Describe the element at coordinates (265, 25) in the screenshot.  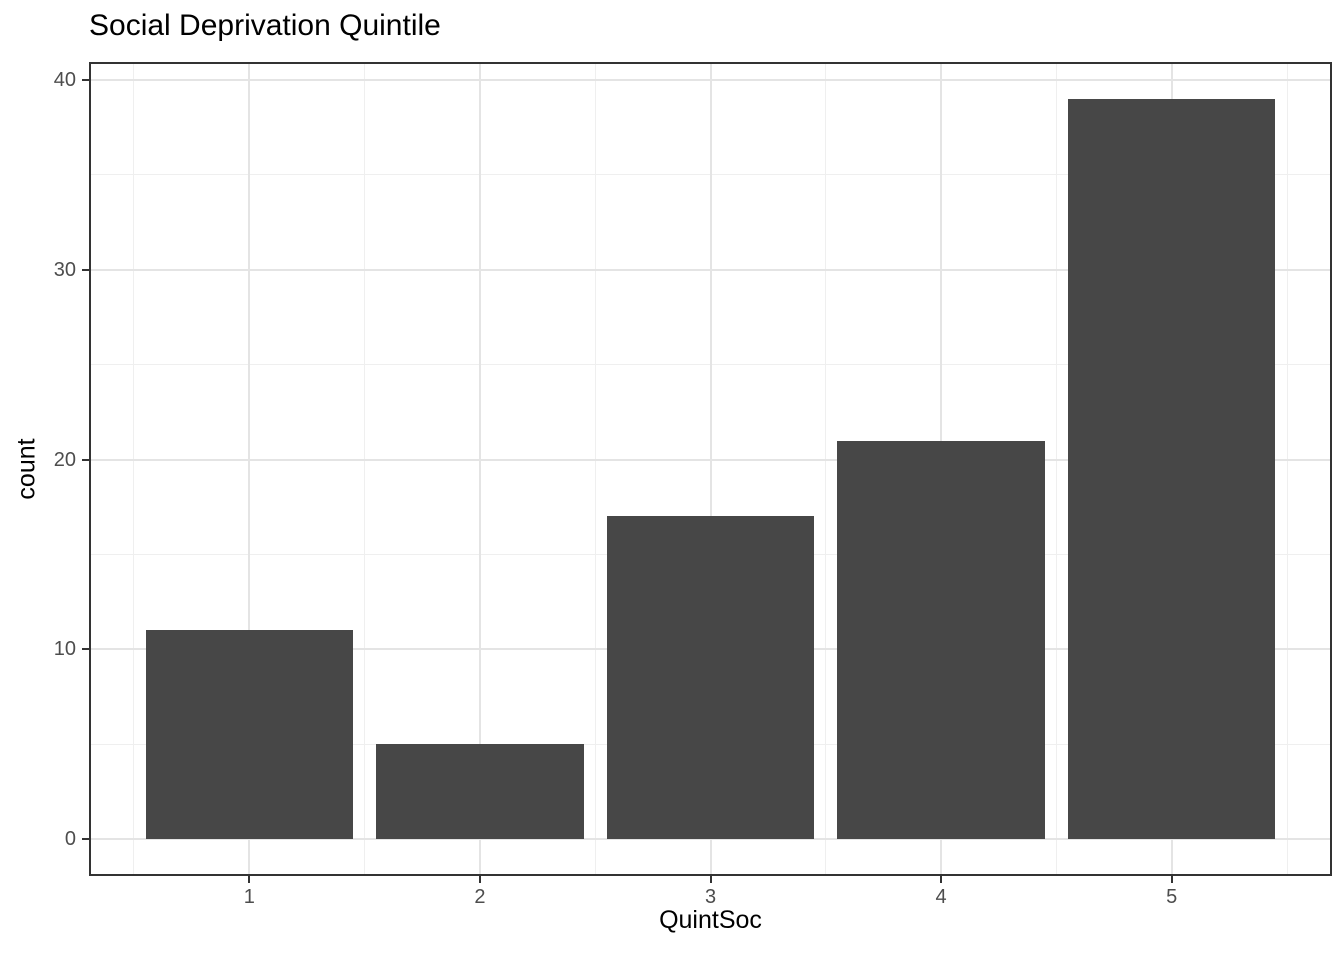
I see `plot-title: Social Deprivation Quintile` at that location.